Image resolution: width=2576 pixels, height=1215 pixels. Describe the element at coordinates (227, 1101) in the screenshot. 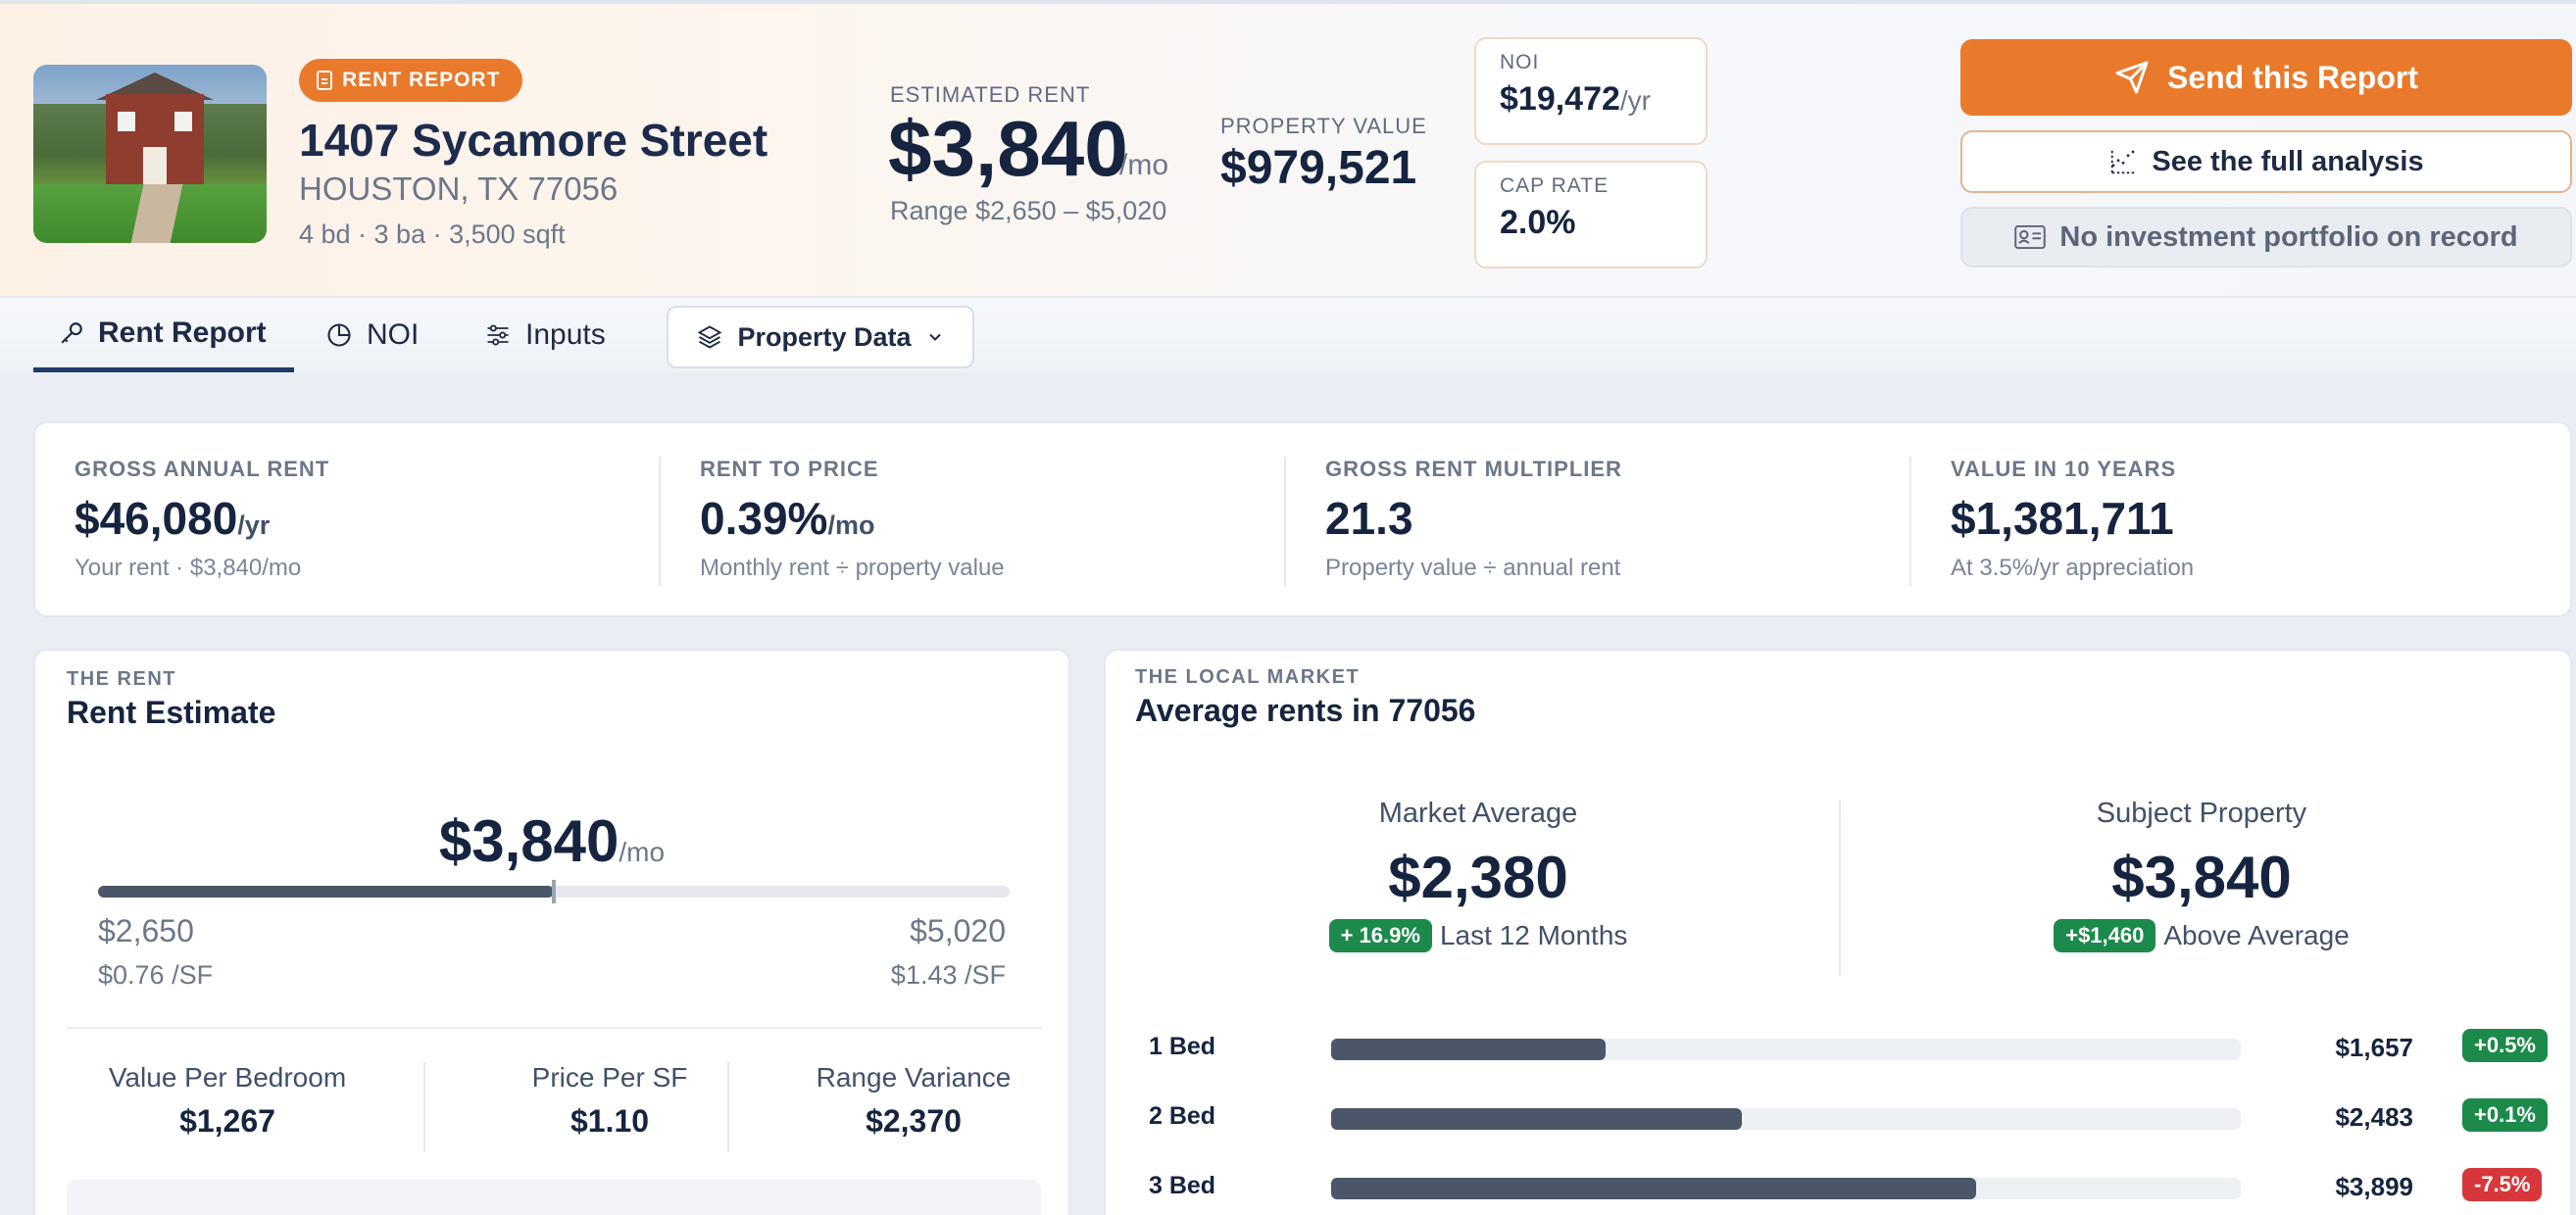

I see `stat-value-per-bedroom: Value Per Bedroom $1,267` at that location.